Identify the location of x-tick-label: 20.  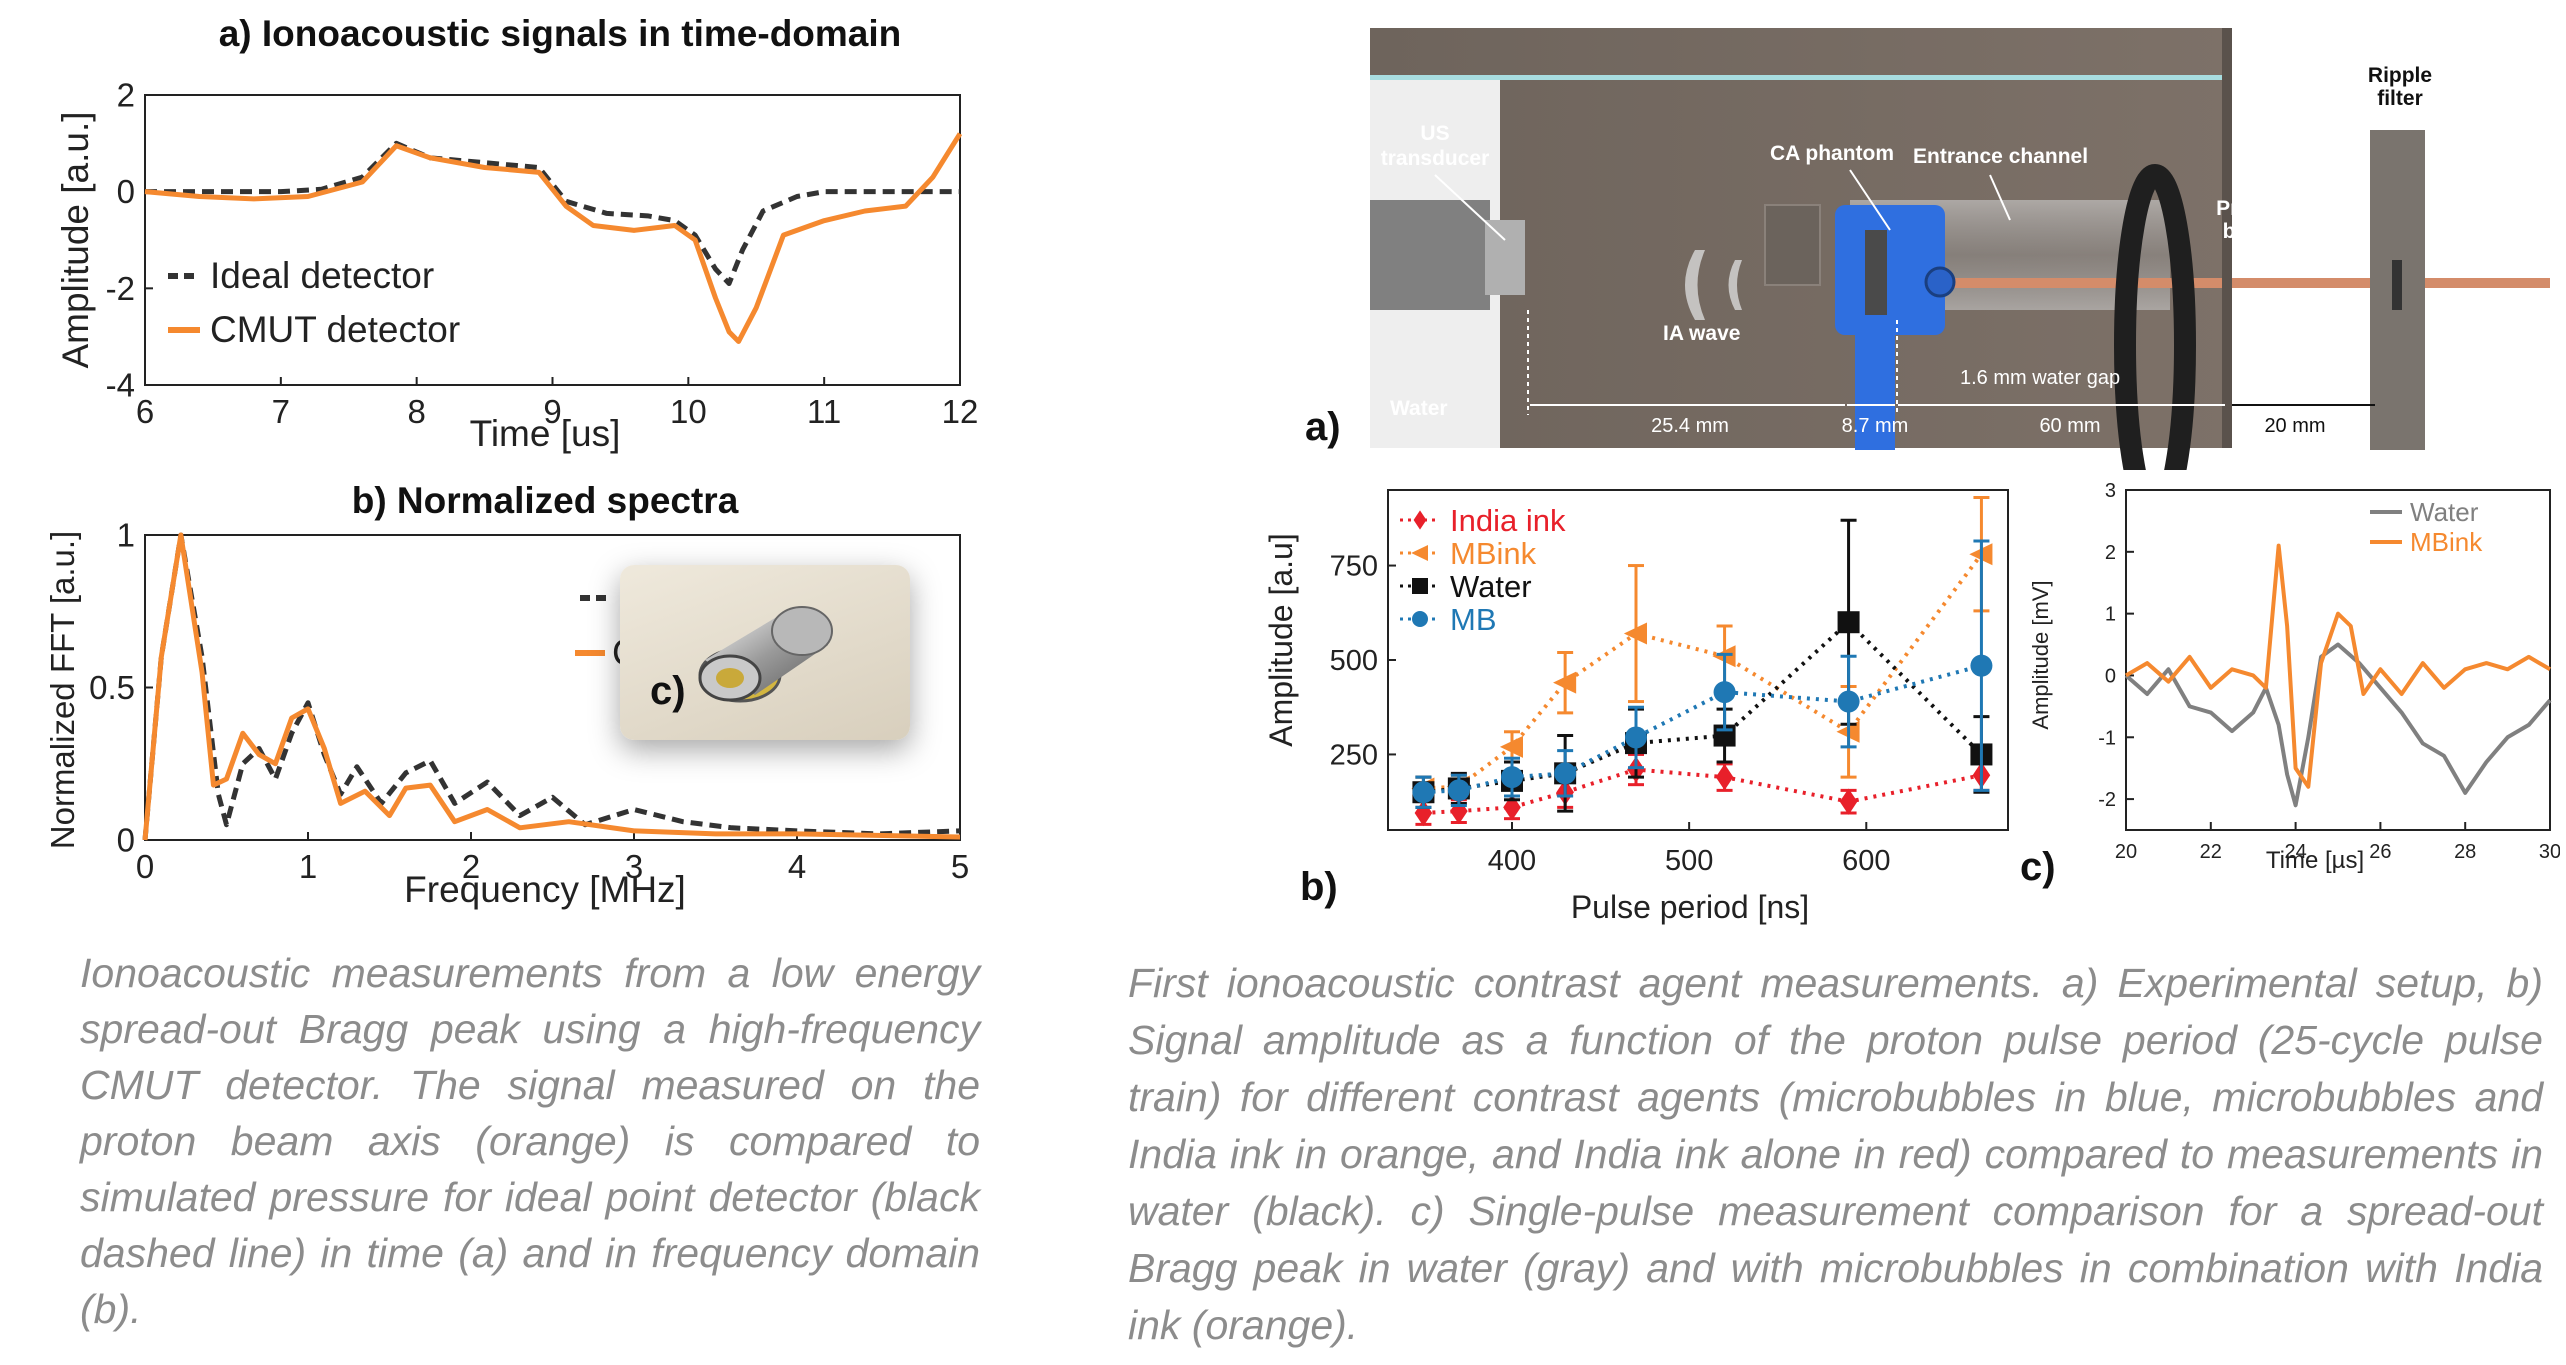
(2126, 852).